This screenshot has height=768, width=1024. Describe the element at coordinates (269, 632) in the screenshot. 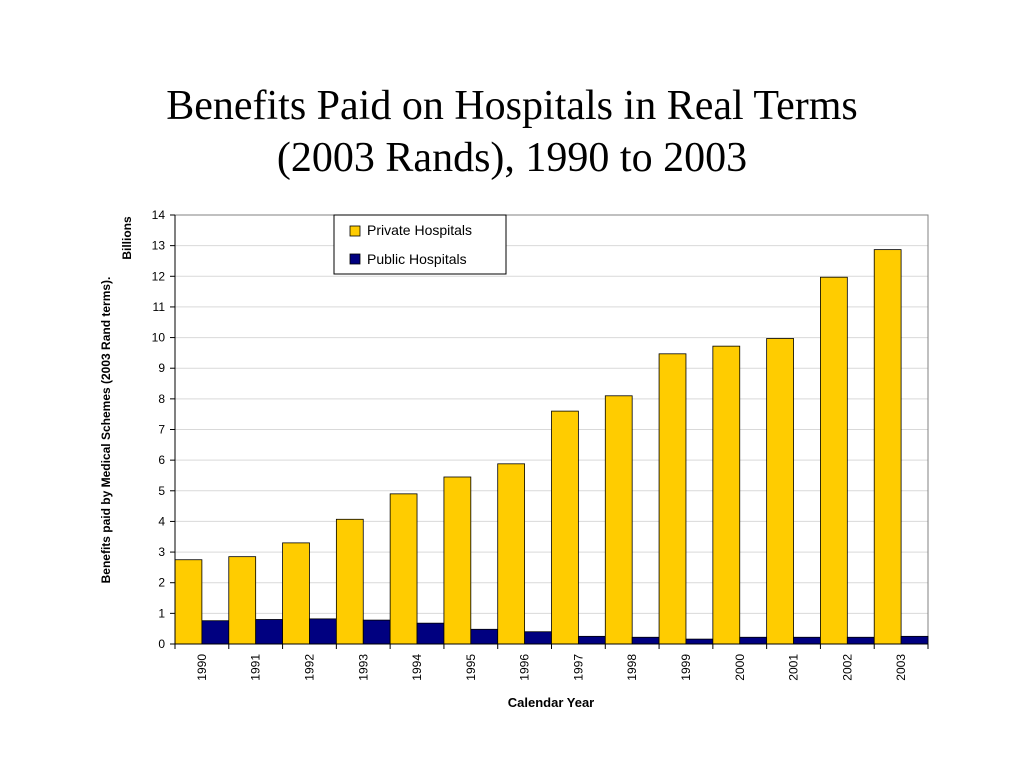

I see `bar-public-1991` at that location.